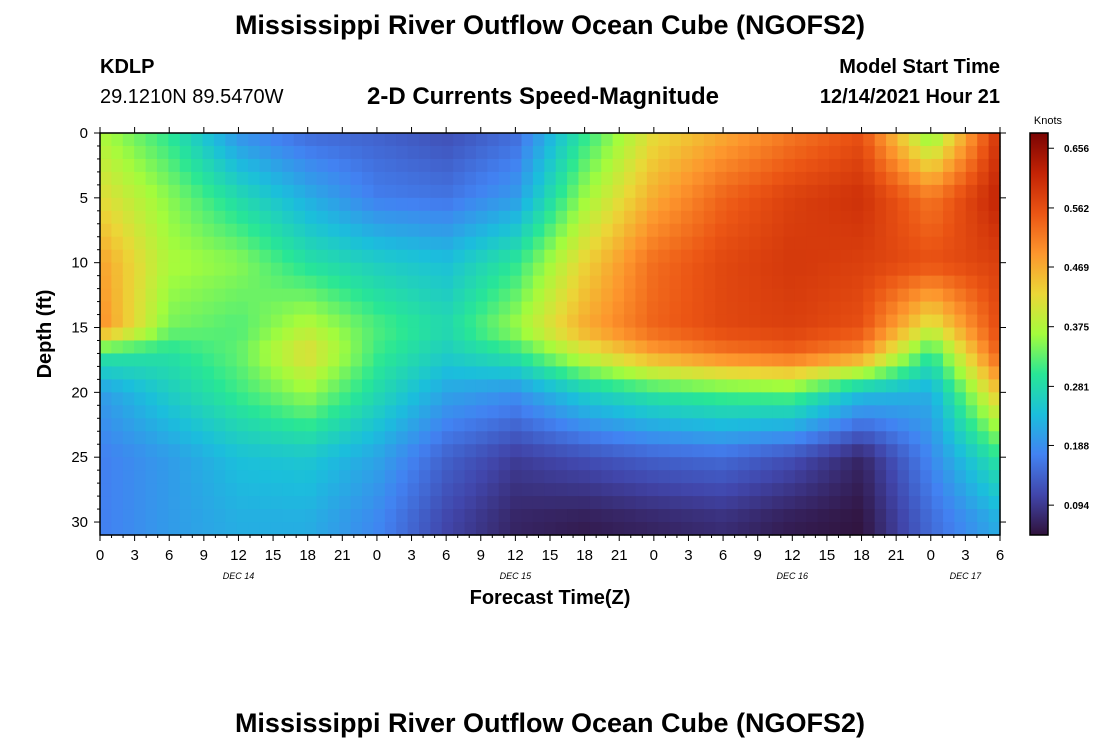 The image size is (1100, 750). Describe the element at coordinates (516, 576) in the screenshot. I see `day-label: DEC 15` at that location.